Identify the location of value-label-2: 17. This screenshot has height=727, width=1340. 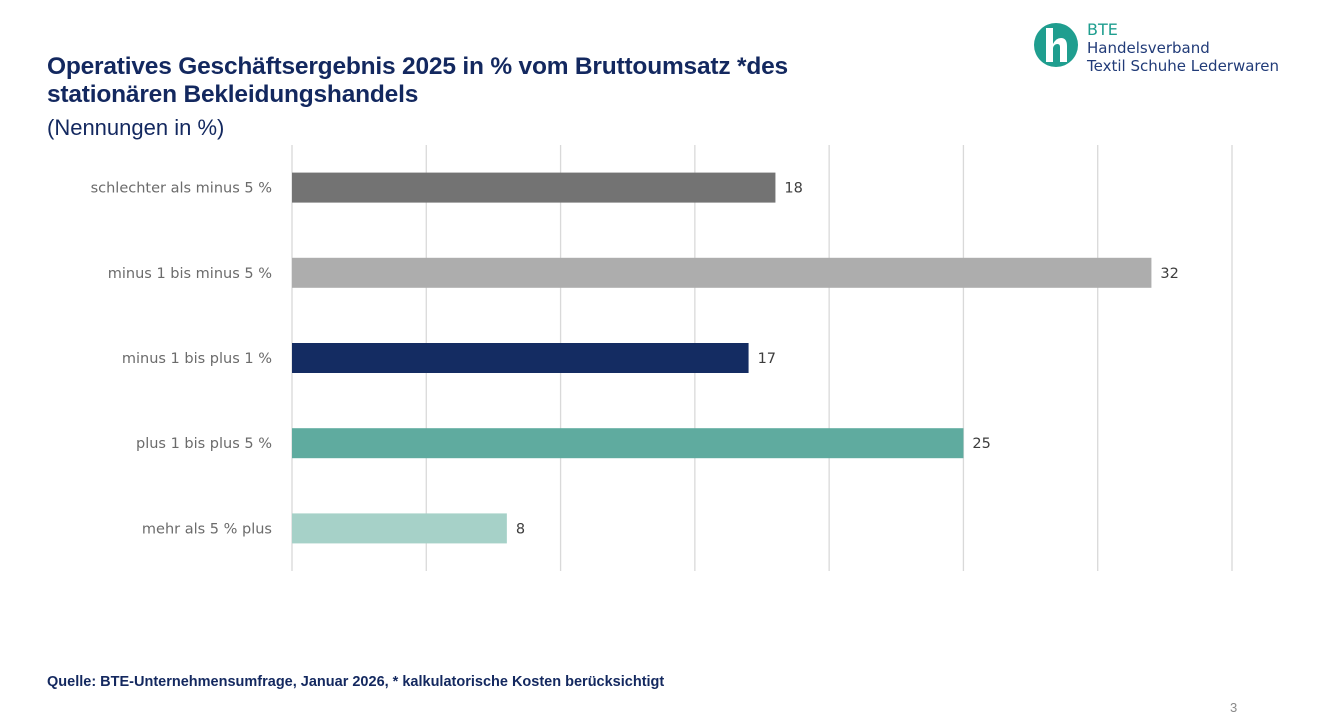
(767, 359).